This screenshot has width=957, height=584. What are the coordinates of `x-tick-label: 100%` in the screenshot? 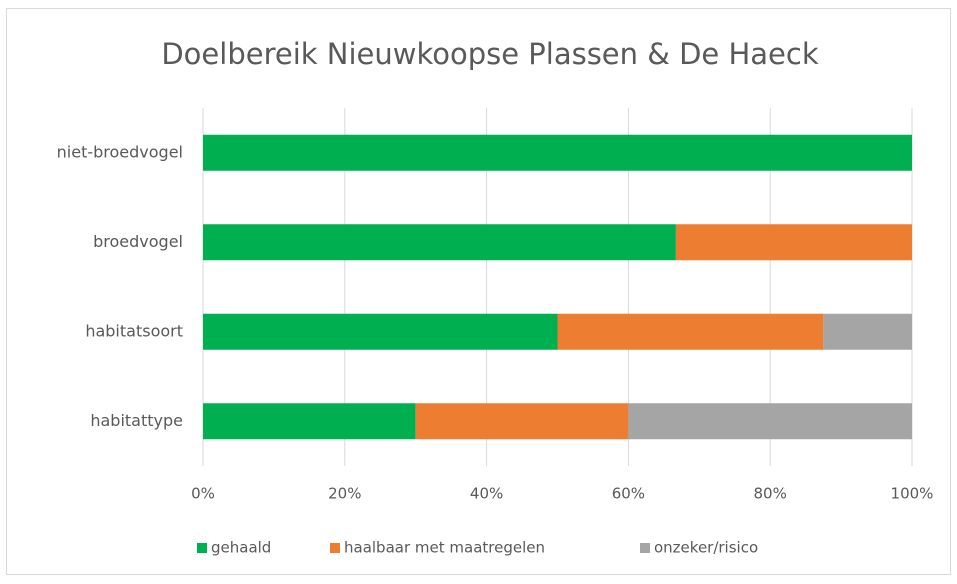 It's located at (912, 494).